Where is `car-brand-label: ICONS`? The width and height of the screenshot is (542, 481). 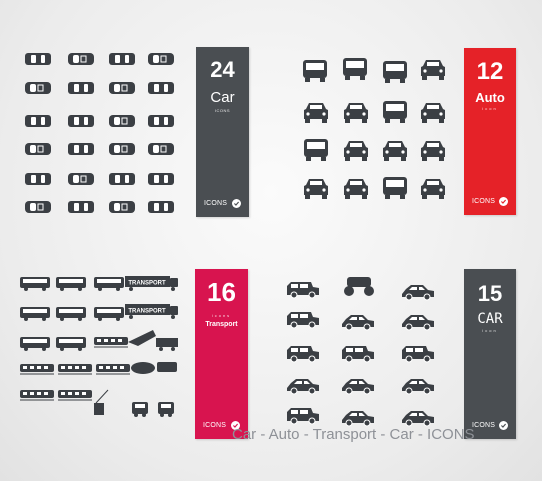 car-brand-label: ICONS is located at coordinates (216, 203).